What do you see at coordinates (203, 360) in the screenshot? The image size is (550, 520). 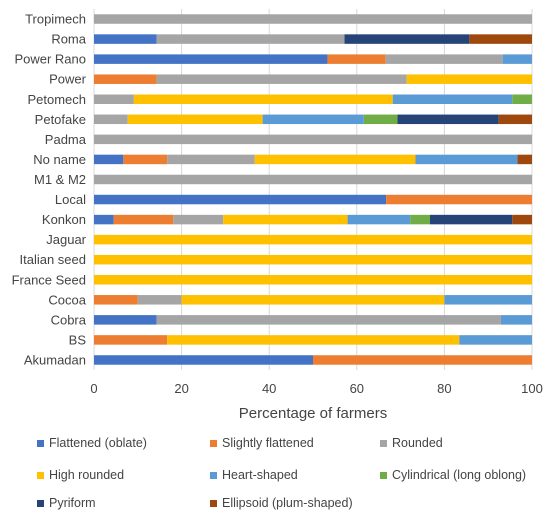 I see `bar-akumadan-flattened-oblate` at bounding box center [203, 360].